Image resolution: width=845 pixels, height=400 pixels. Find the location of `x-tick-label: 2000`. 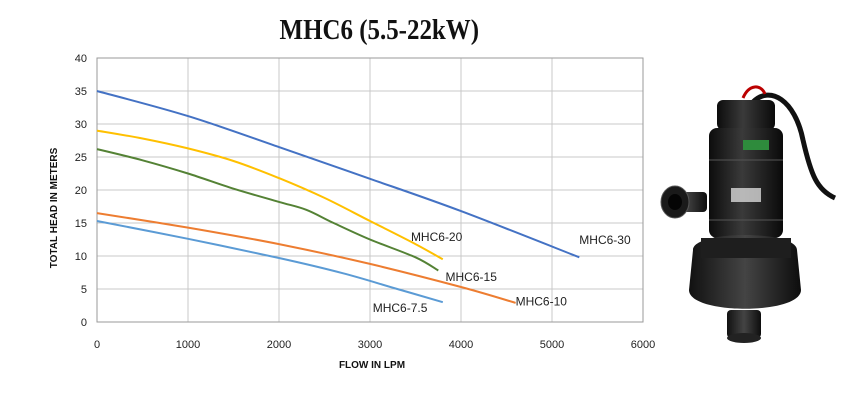

x-tick-label: 2000 is located at coordinates (279, 345).